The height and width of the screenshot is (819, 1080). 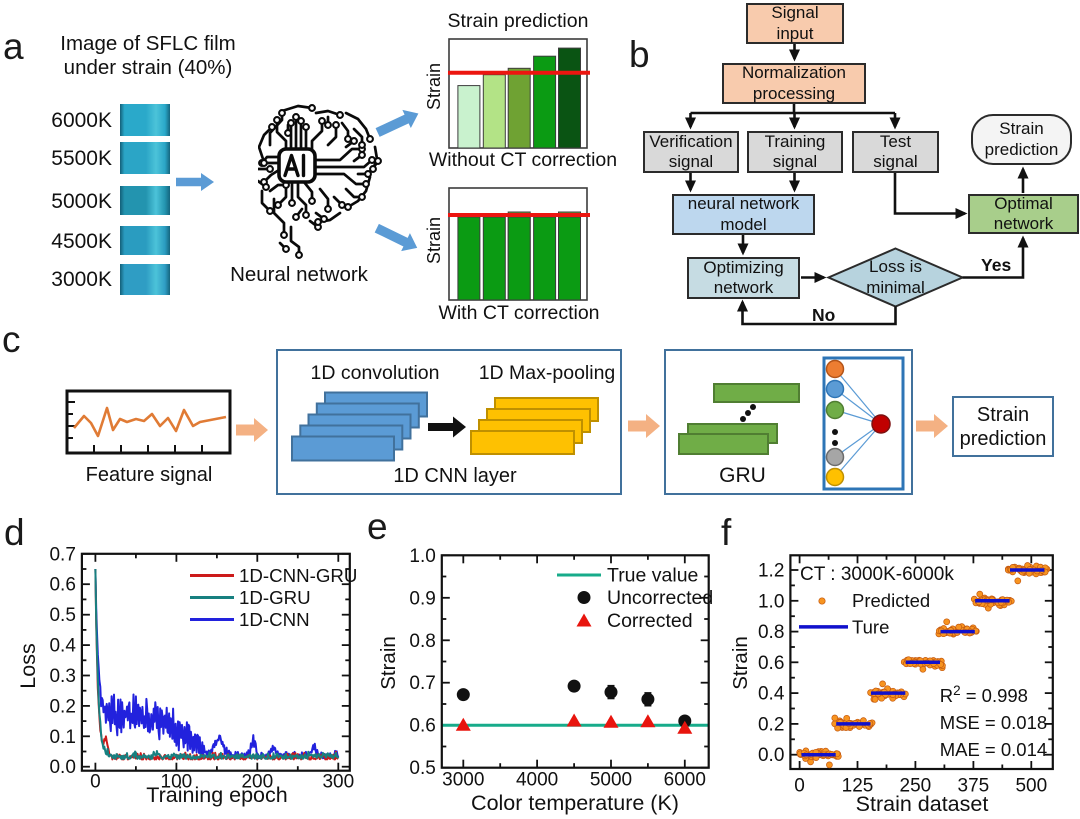 I want to click on svg-text: Uncorrected, so click(x=660, y=598).